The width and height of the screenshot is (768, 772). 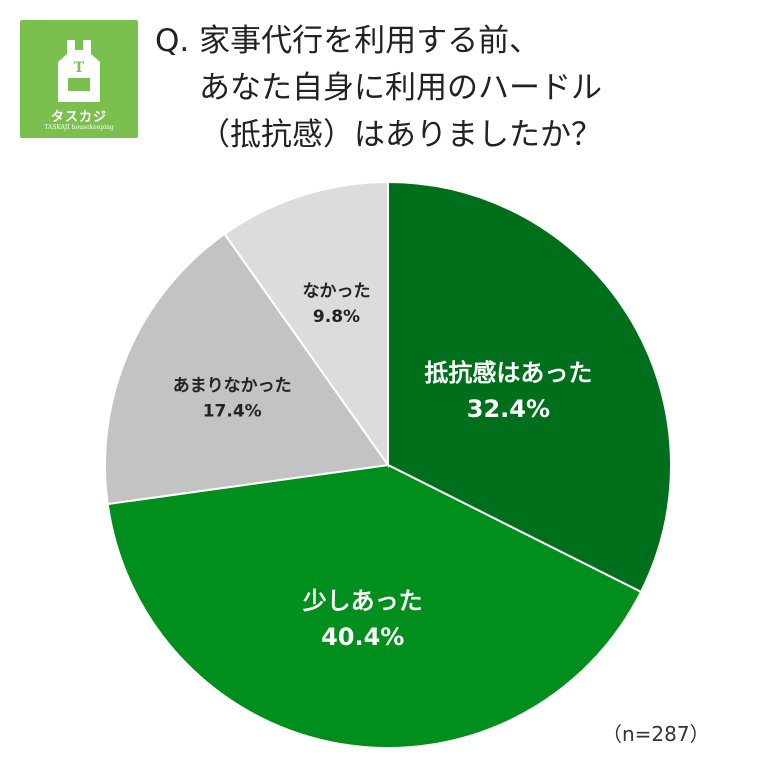 I want to click on apron-icon: T, so click(x=79, y=71).